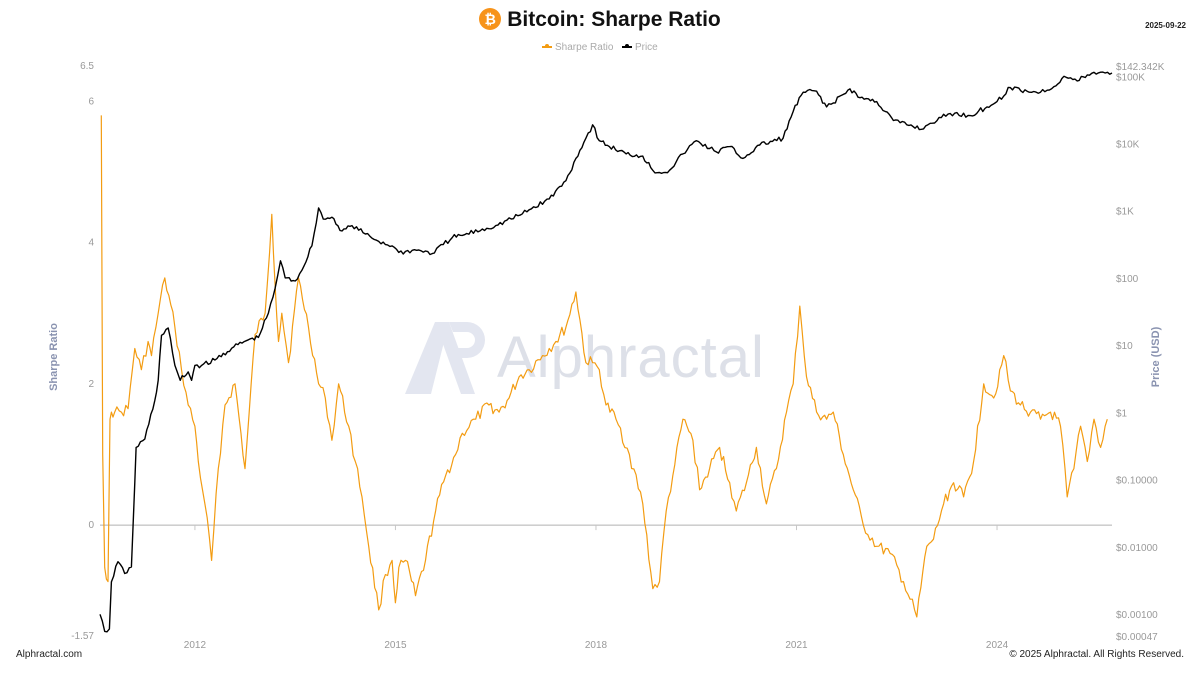 This screenshot has height=675, width=1200. Describe the element at coordinates (49, 654) in the screenshot. I see `footer-site: Alphractal.com` at that location.